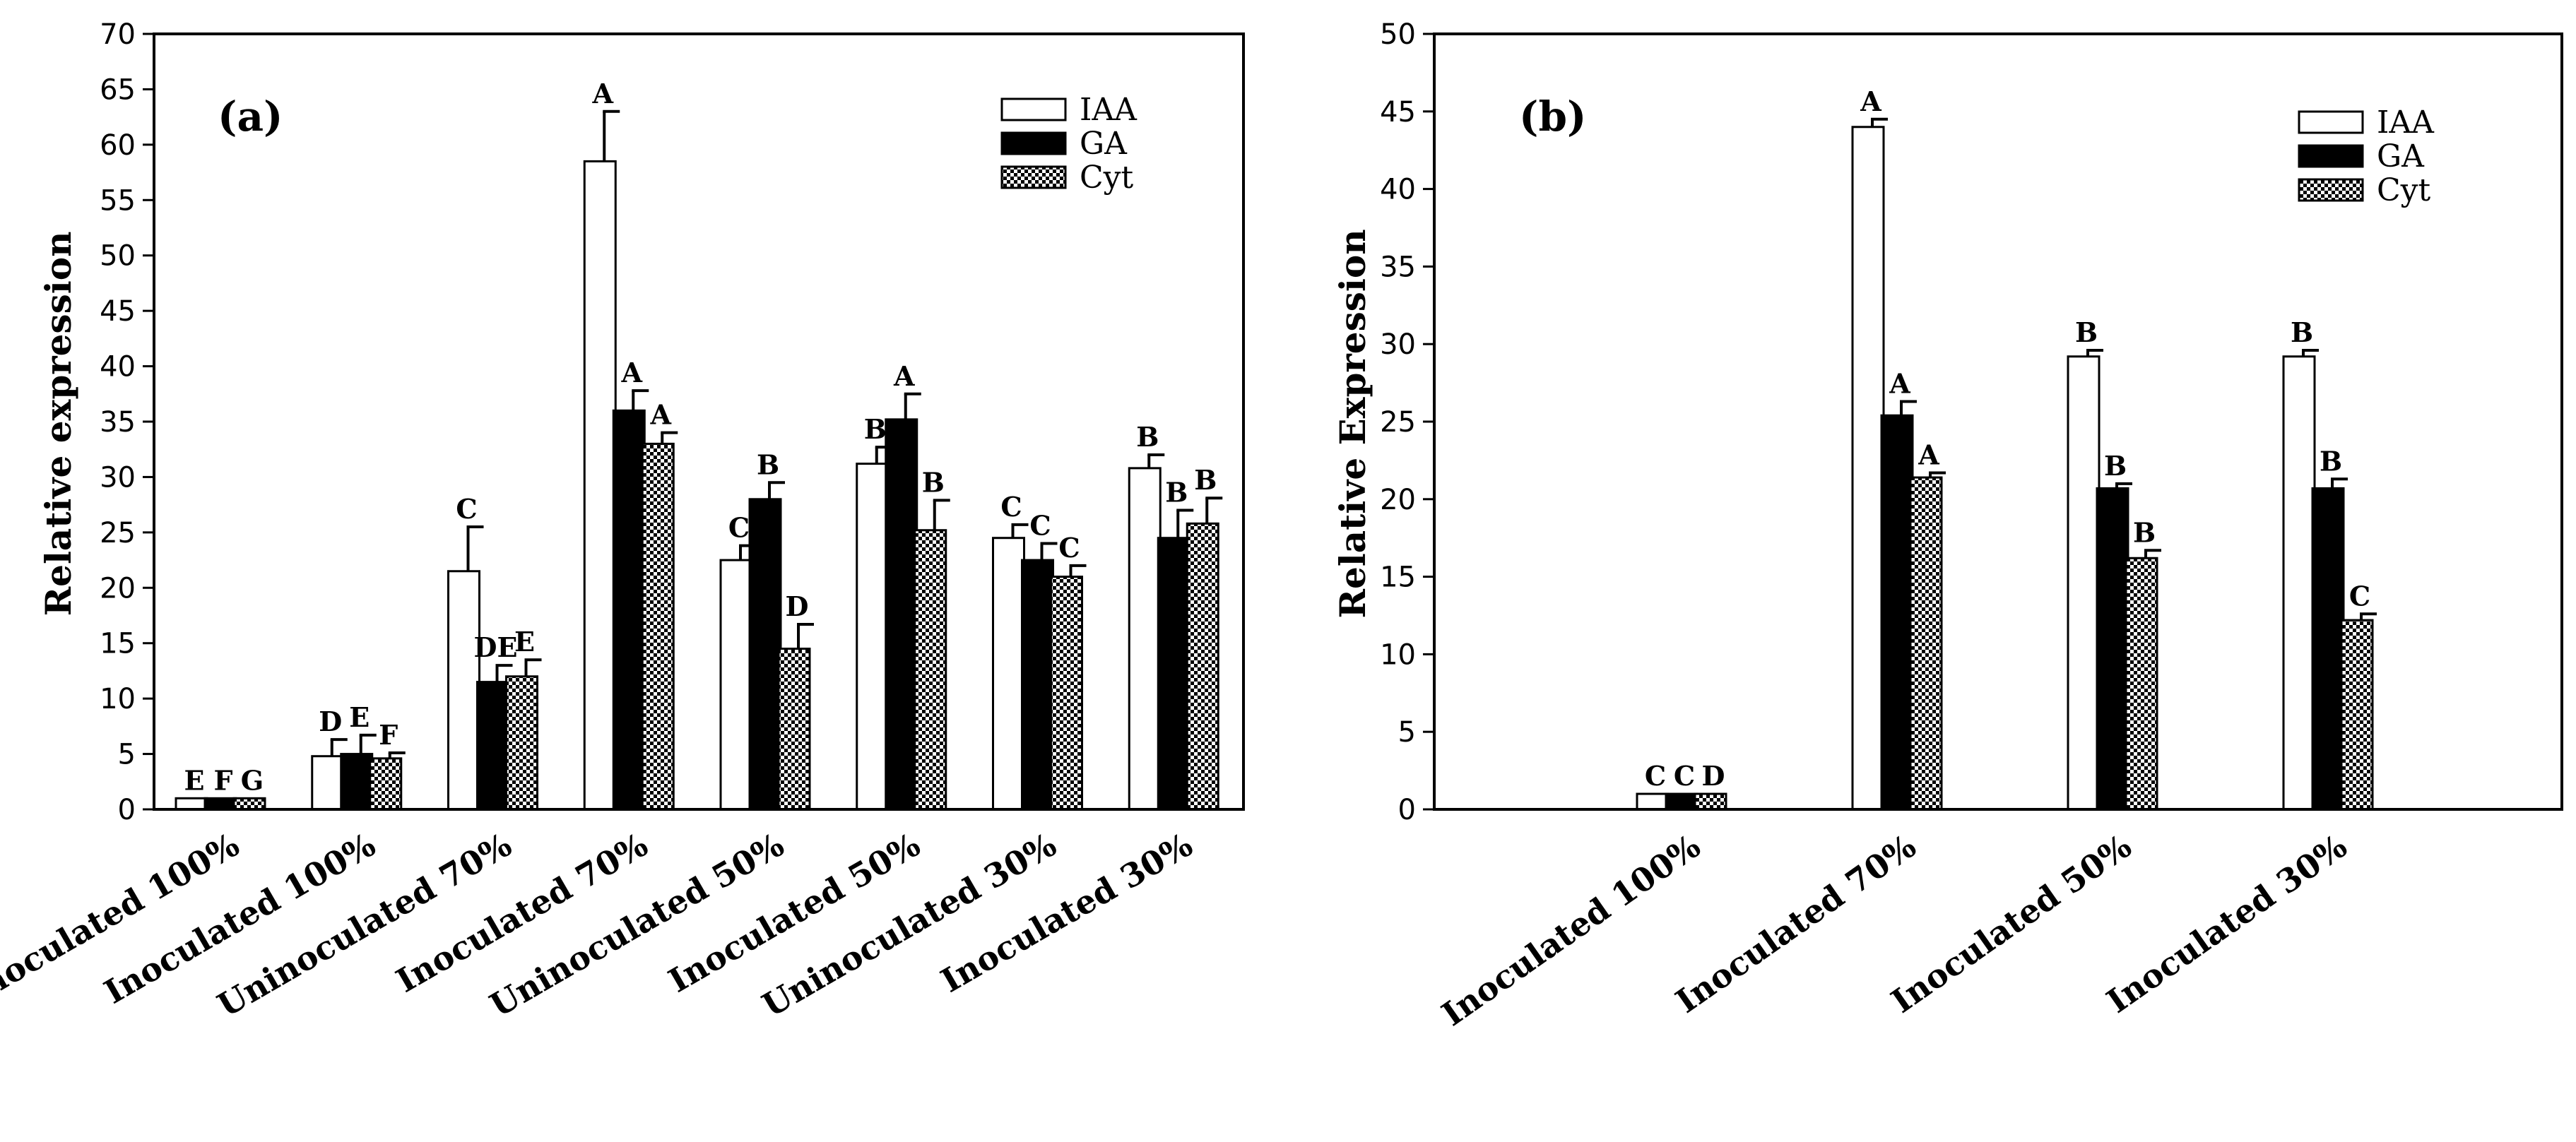  What do you see at coordinates (1069, 548) in the screenshot?
I see `sig-label-a-cyt-6: C` at bounding box center [1069, 548].